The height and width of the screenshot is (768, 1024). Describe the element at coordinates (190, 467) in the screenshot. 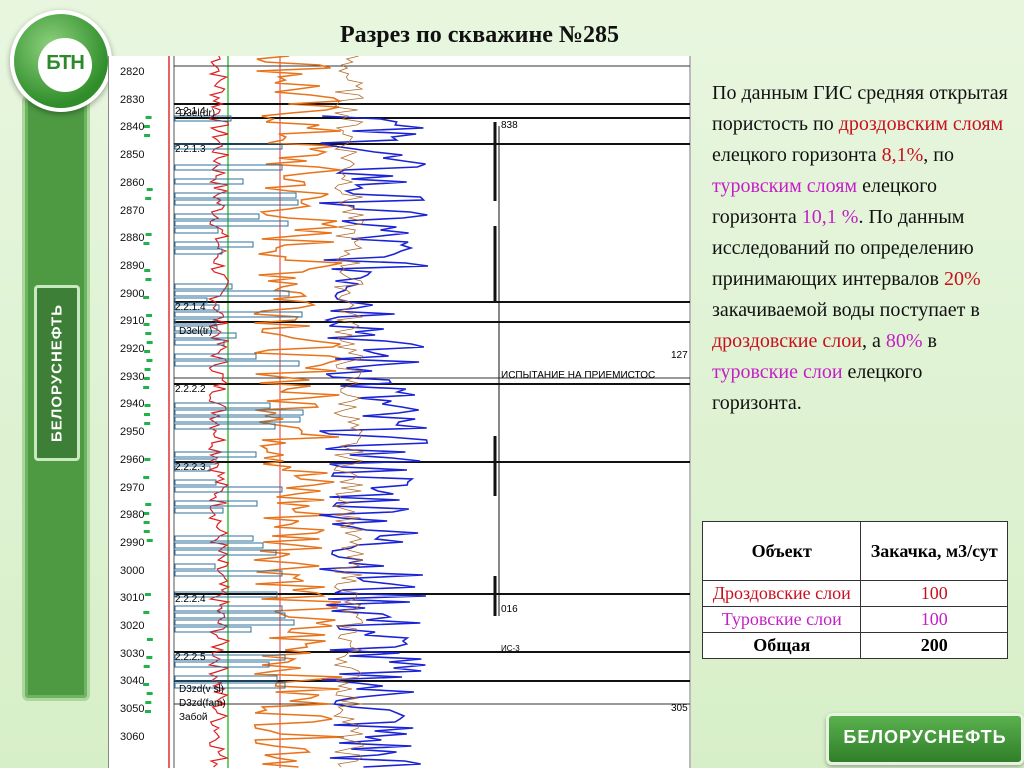

I see `log-label-layer-5: 2.2.2.3` at that location.